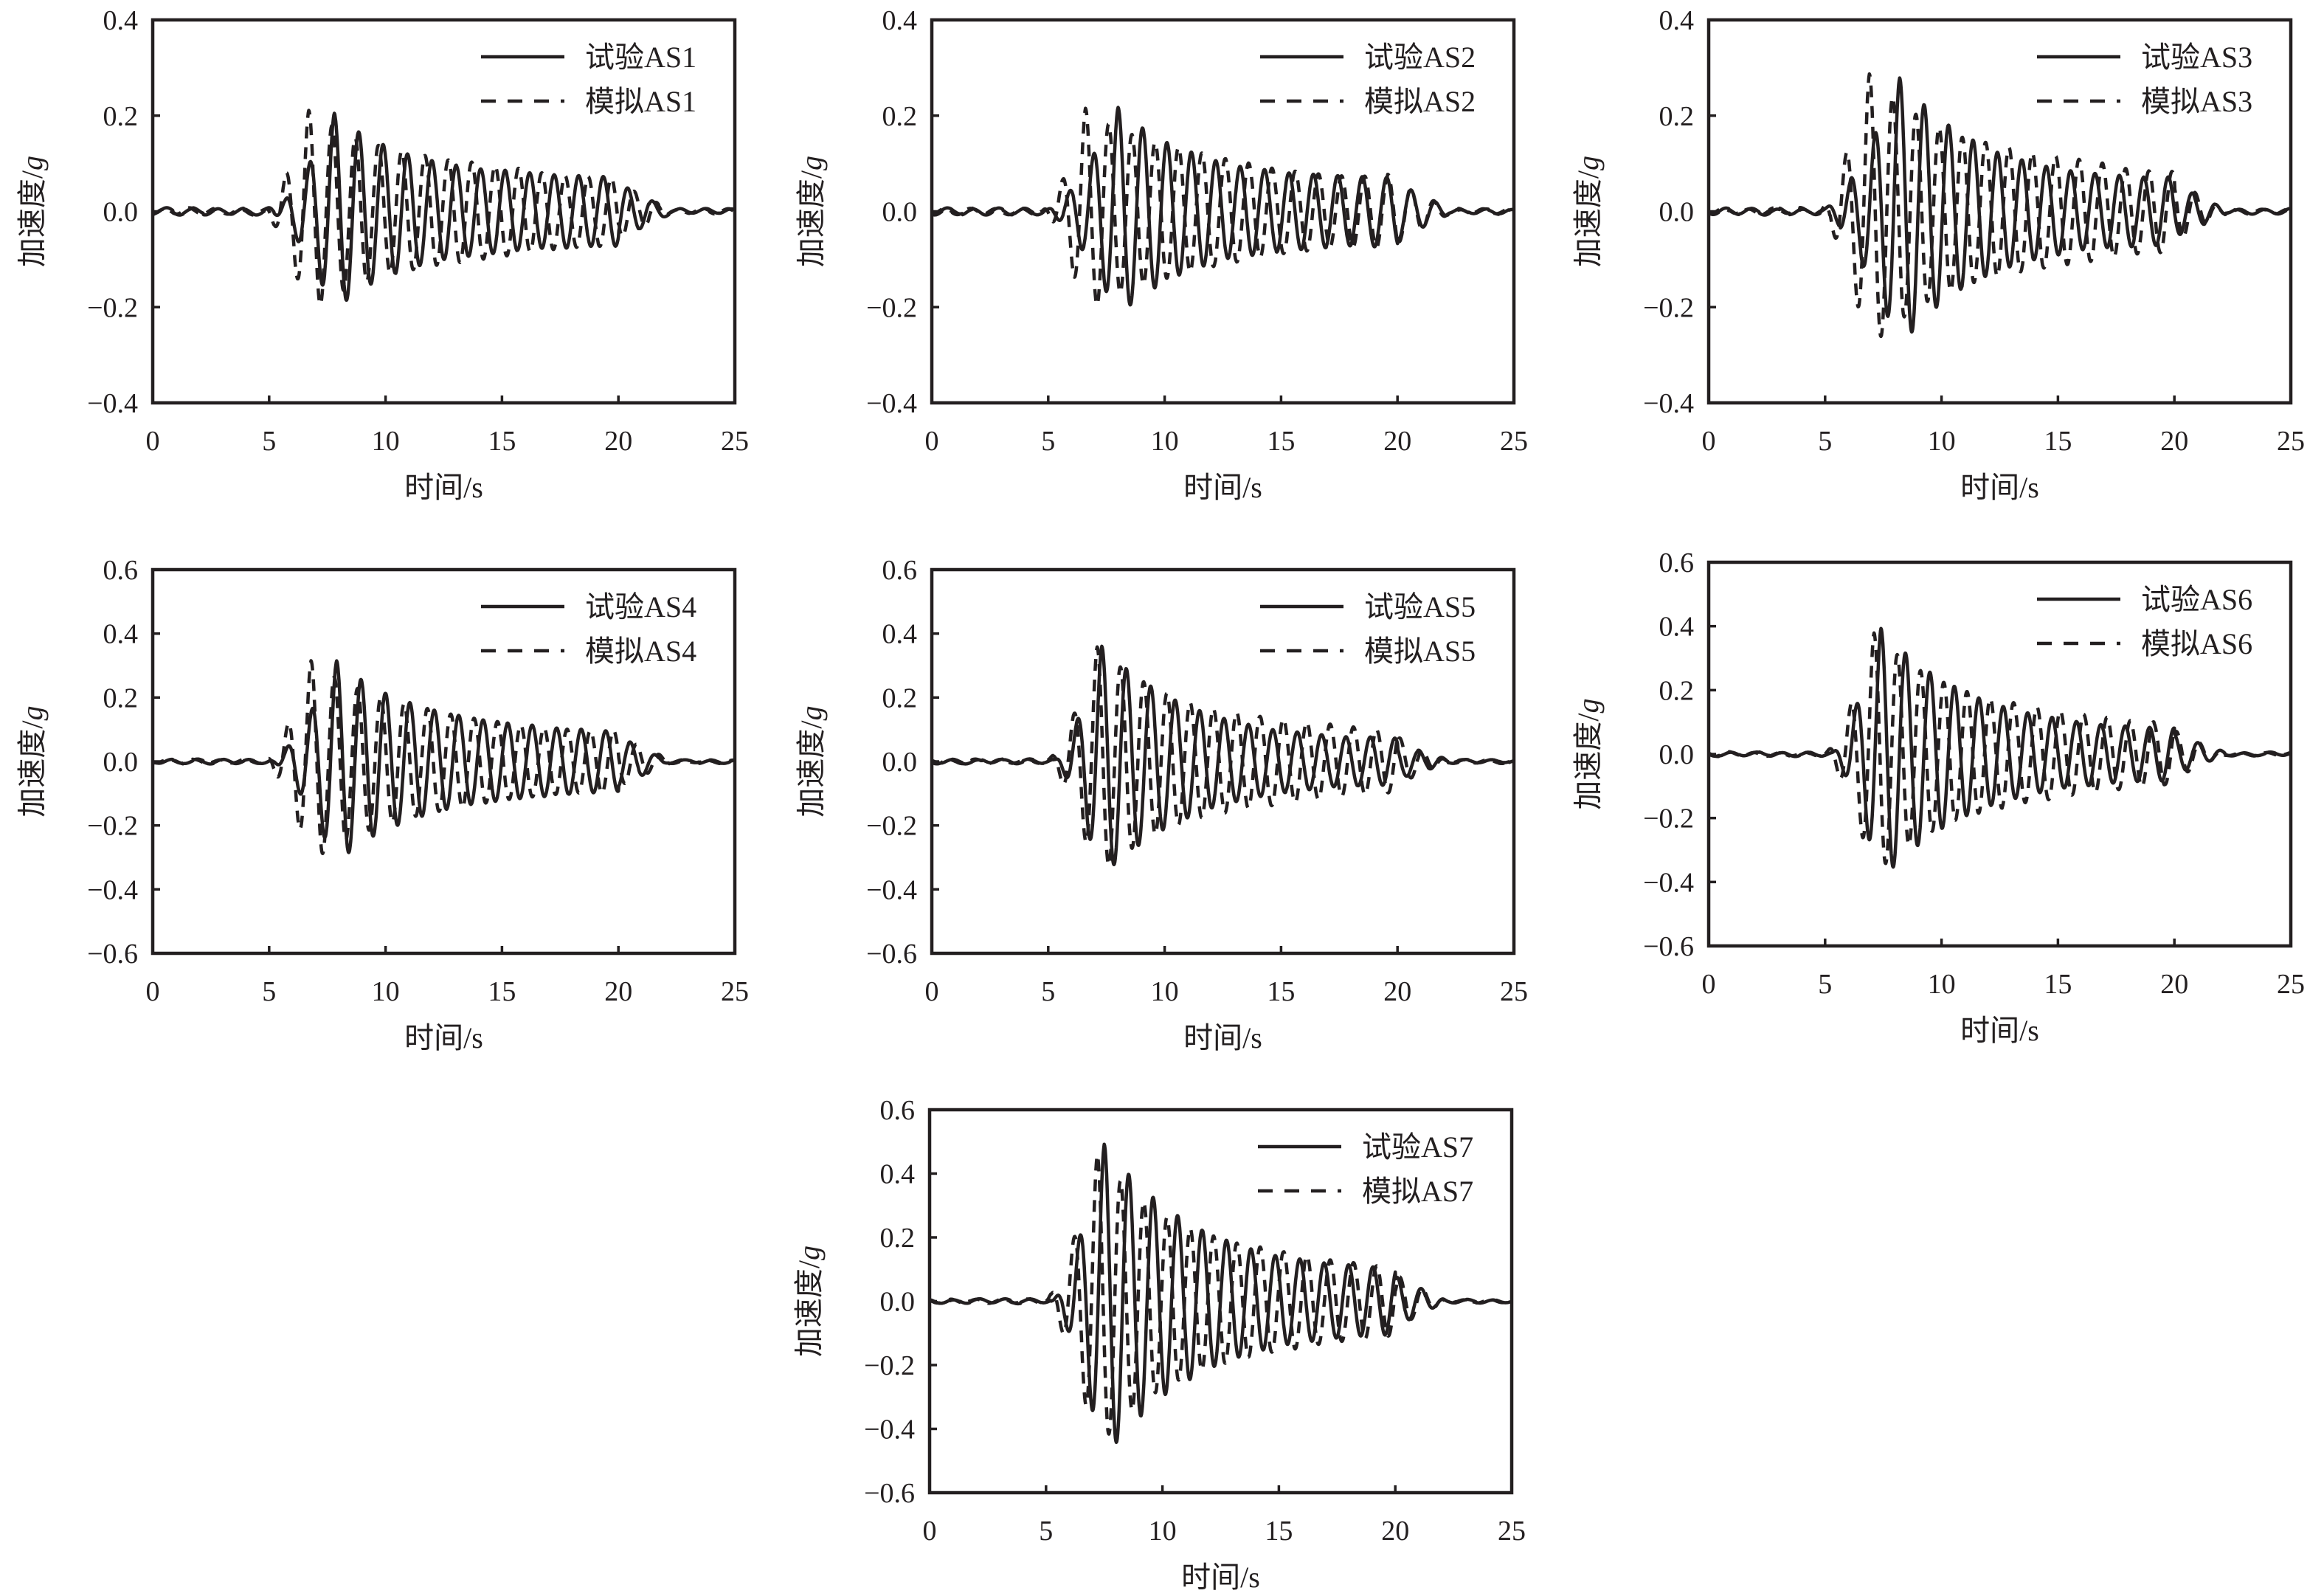  I want to click on simulated-series-AS5, so click(1223, 757).